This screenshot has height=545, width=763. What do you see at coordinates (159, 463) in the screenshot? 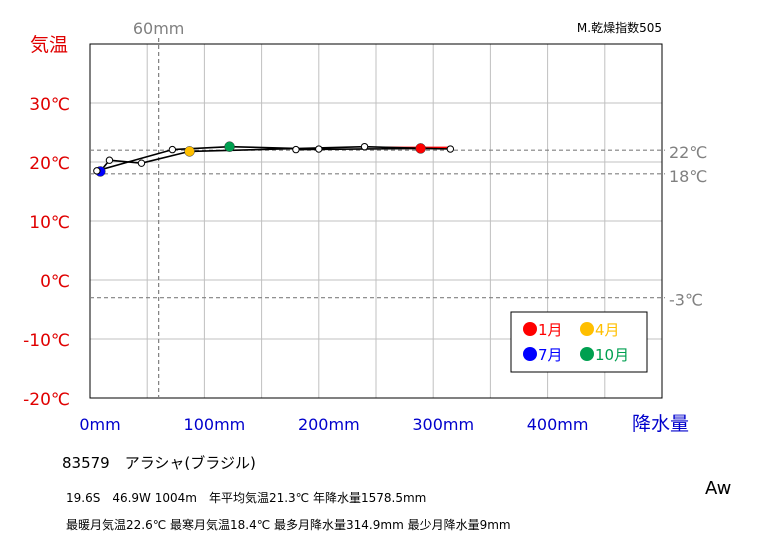
I see `station-name: 83579 アラシャ(ブラジル)` at bounding box center [159, 463].